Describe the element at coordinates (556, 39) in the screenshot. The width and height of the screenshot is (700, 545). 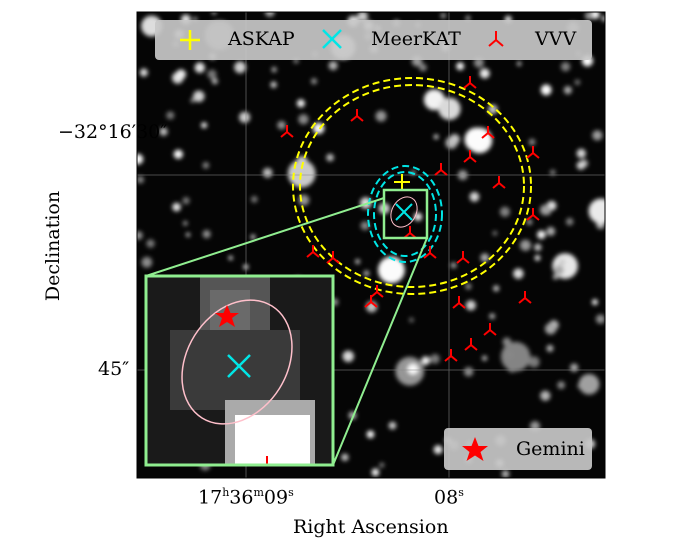
I see `legend-vvv: VVV` at that location.